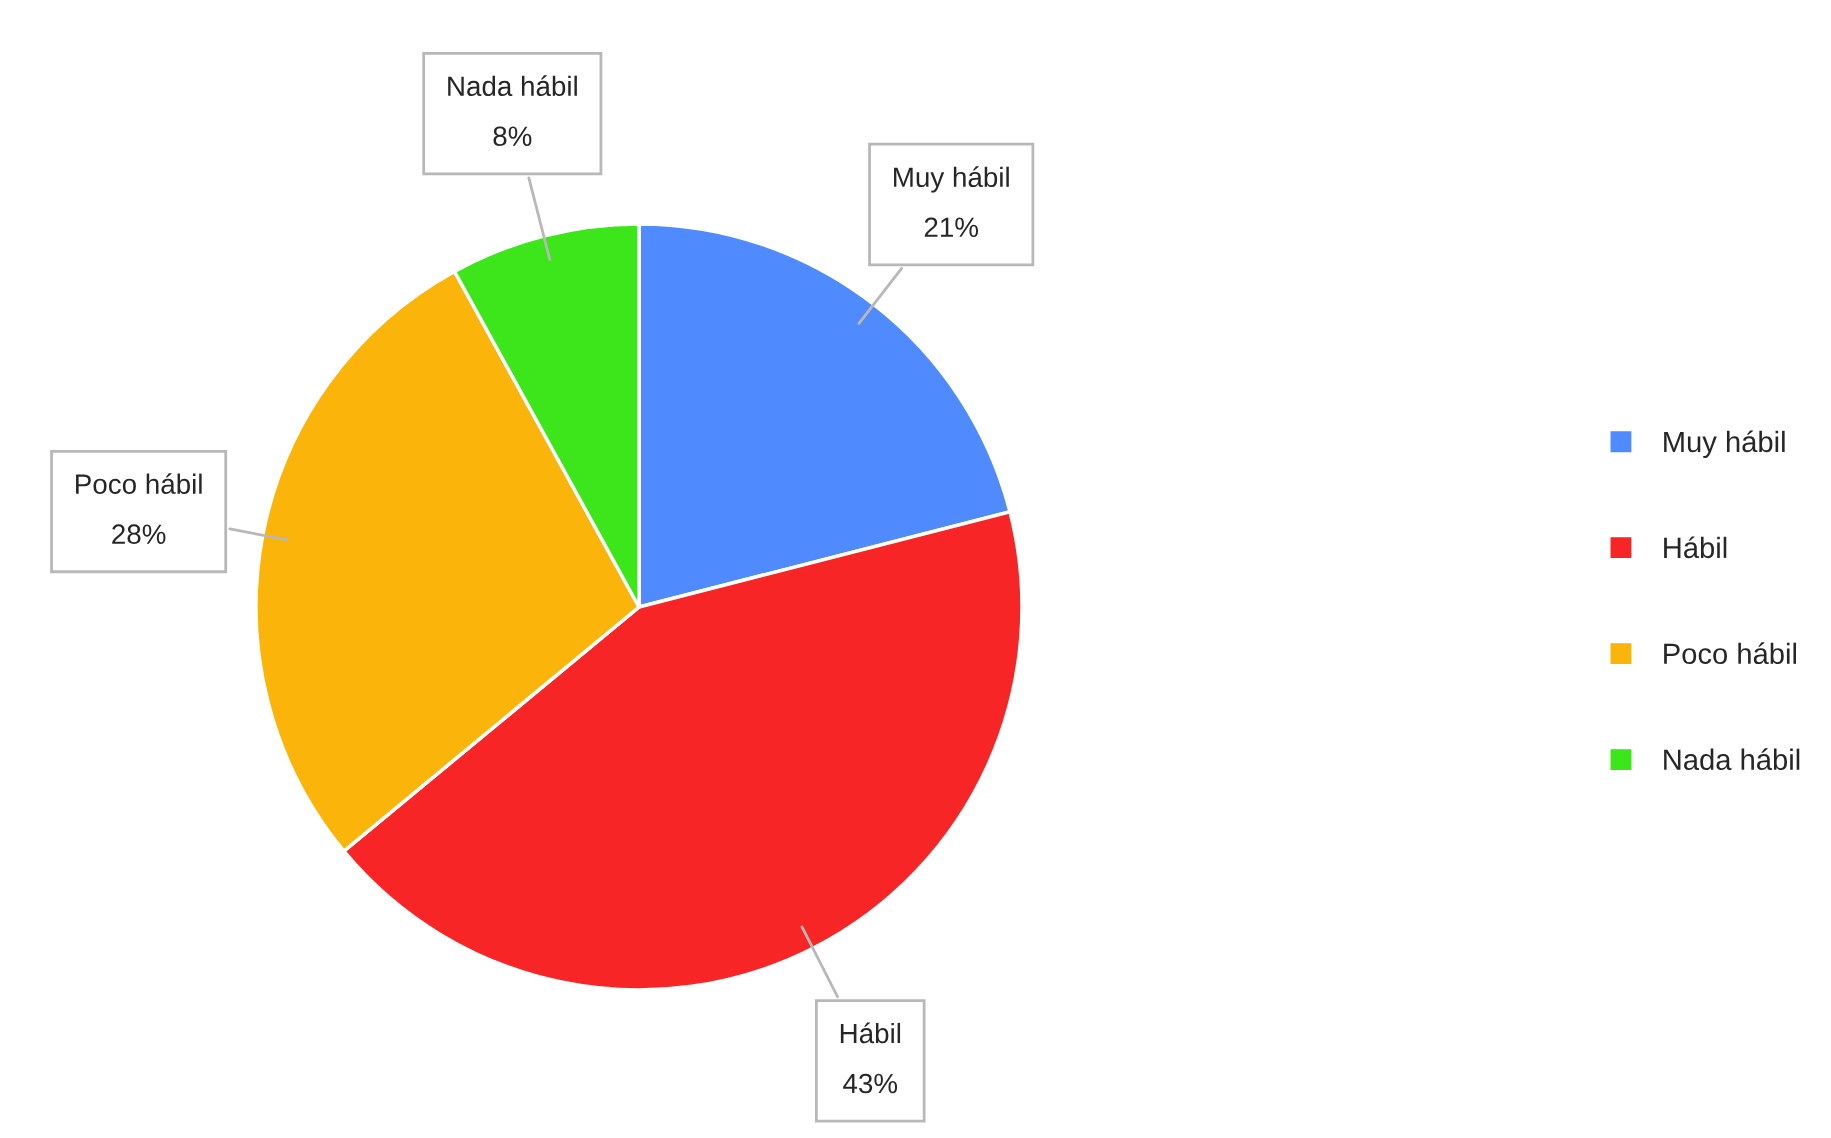  What do you see at coordinates (1732, 759) in the screenshot?
I see `legend-label: Nada hábil` at bounding box center [1732, 759].